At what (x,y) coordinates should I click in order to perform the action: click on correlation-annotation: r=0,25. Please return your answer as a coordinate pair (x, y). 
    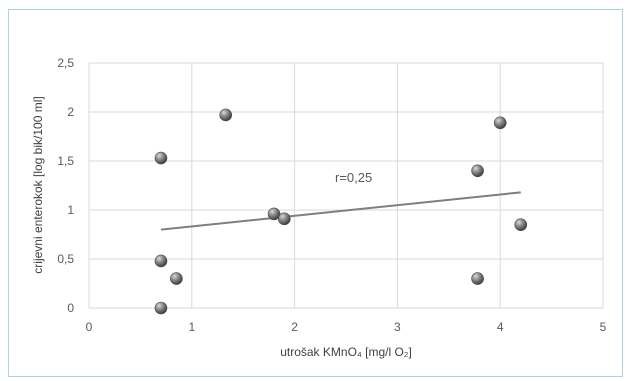
    Looking at the image, I should click on (353, 177).